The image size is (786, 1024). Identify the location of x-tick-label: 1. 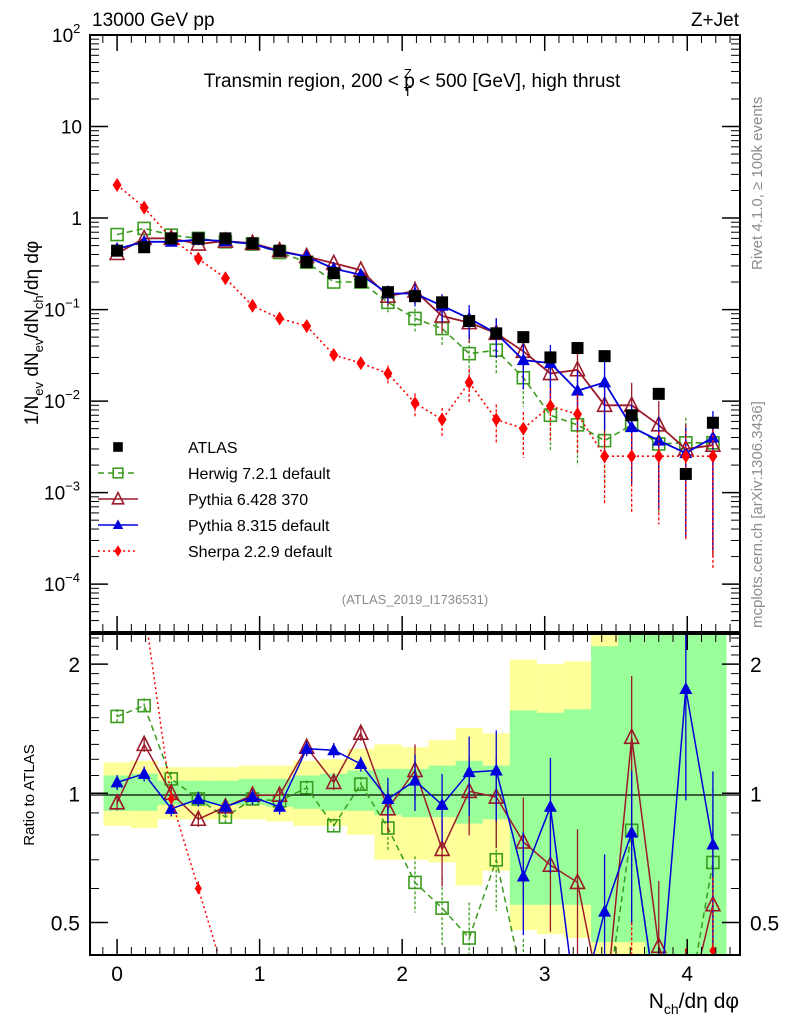
(260, 974).